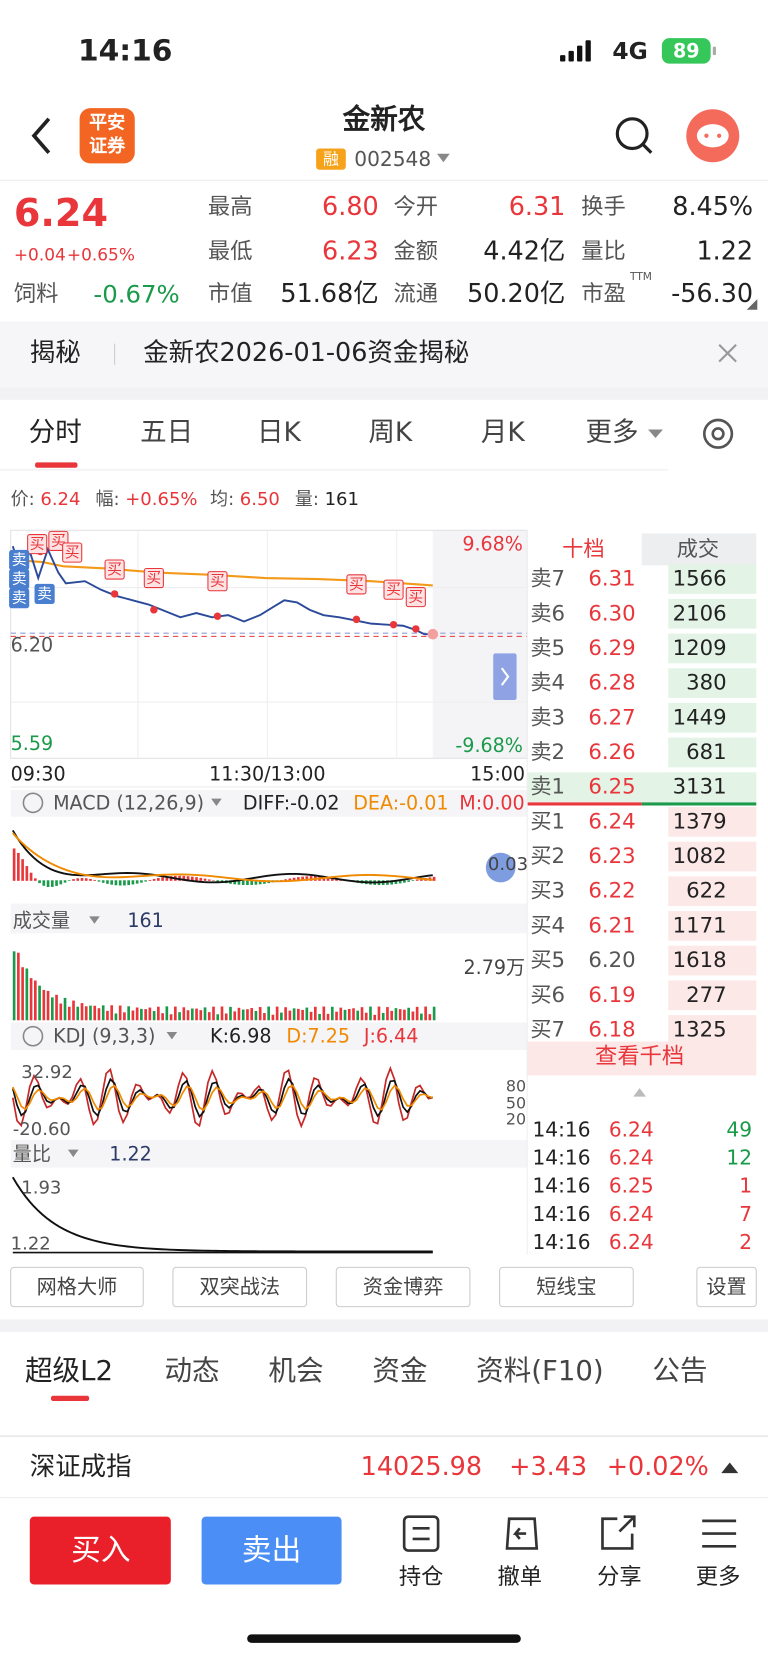 The width and height of the screenshot is (768, 1663). I want to click on action-icons, so click(569, 1533).